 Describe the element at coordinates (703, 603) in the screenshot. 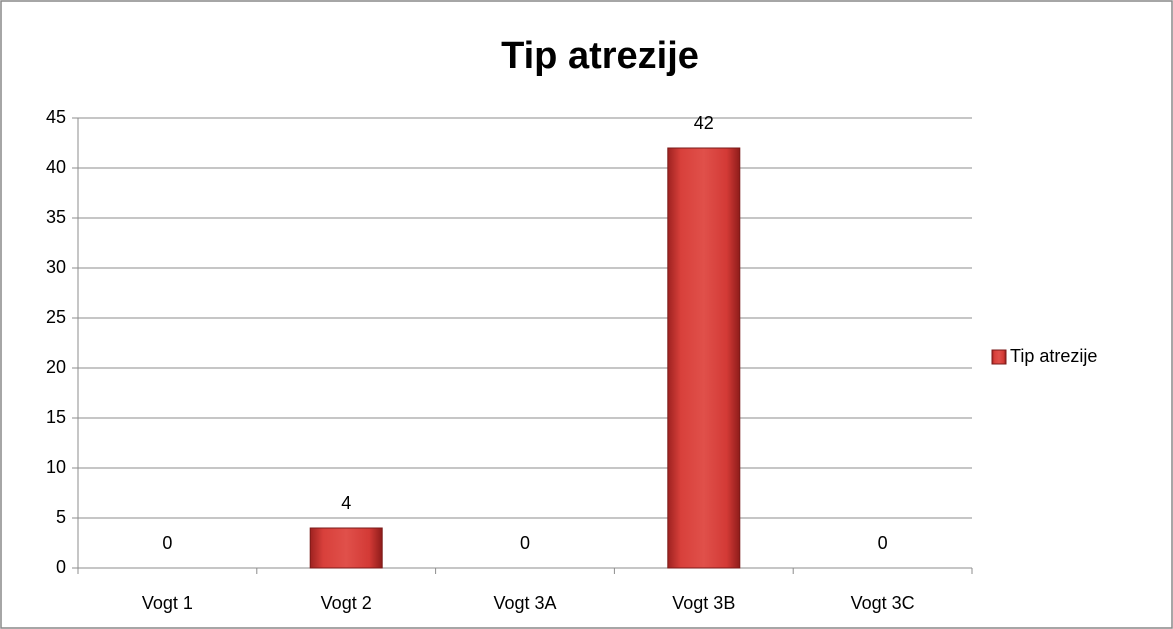

I see `x-tick-label: Vogt 3B` at that location.